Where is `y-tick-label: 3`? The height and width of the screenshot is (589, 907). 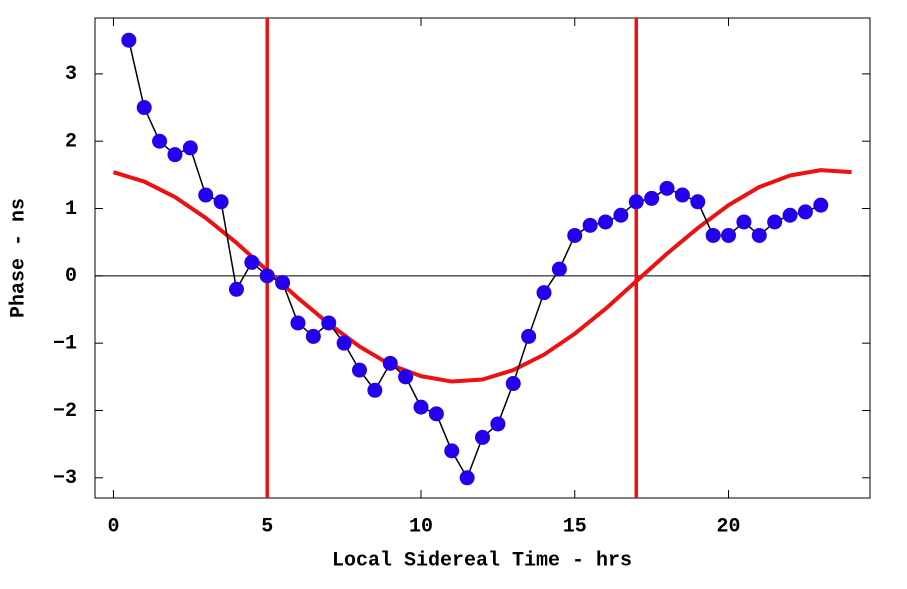 y-tick-label: 3 is located at coordinates (71, 74).